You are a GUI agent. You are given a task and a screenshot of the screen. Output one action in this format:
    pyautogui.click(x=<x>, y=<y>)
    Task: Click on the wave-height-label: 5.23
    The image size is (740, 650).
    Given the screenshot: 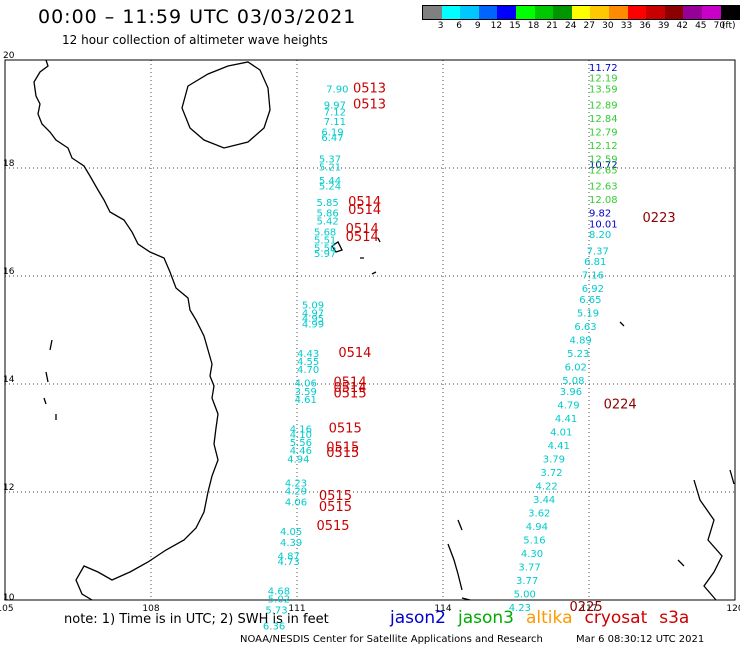 What is the action you would take?
    pyautogui.click(x=578, y=354)
    